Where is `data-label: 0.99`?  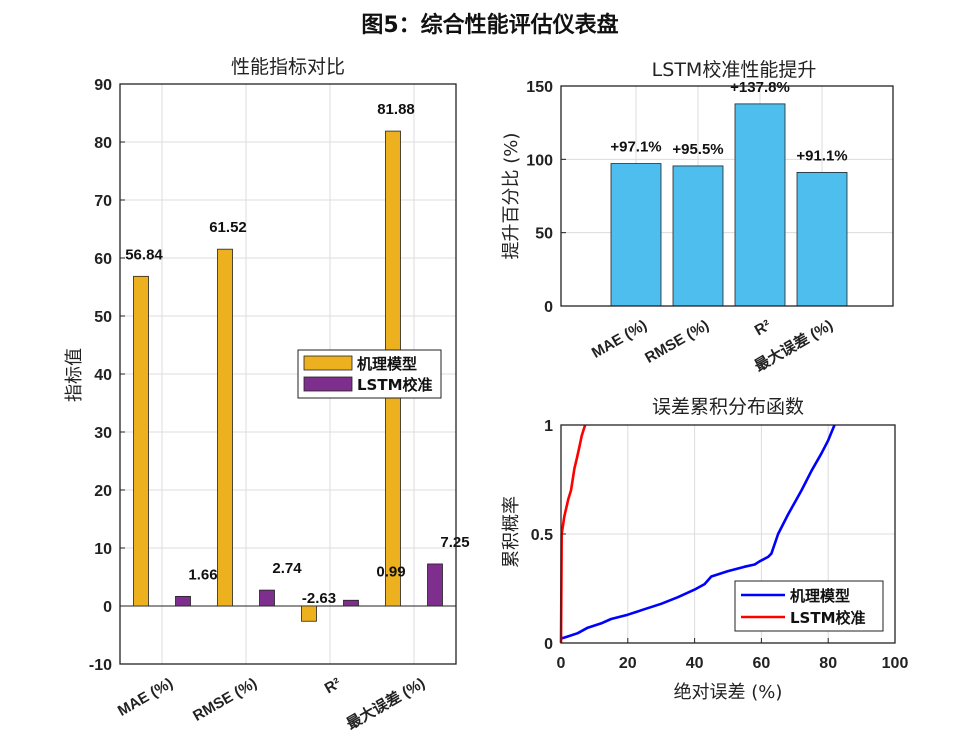
data-label: 0.99 is located at coordinates (390, 571).